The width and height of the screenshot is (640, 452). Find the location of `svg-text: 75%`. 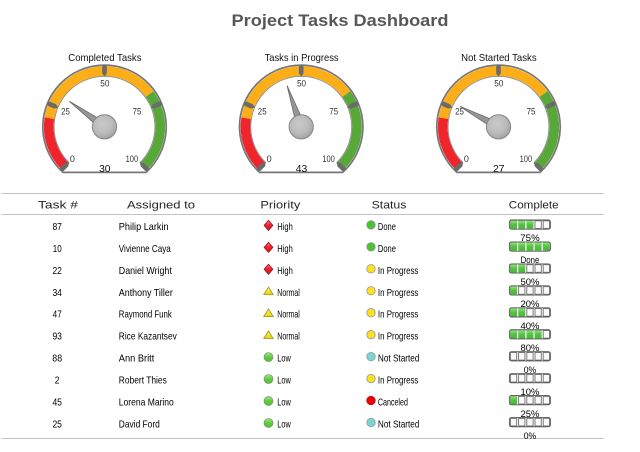

svg-text: 75% is located at coordinates (530, 238).